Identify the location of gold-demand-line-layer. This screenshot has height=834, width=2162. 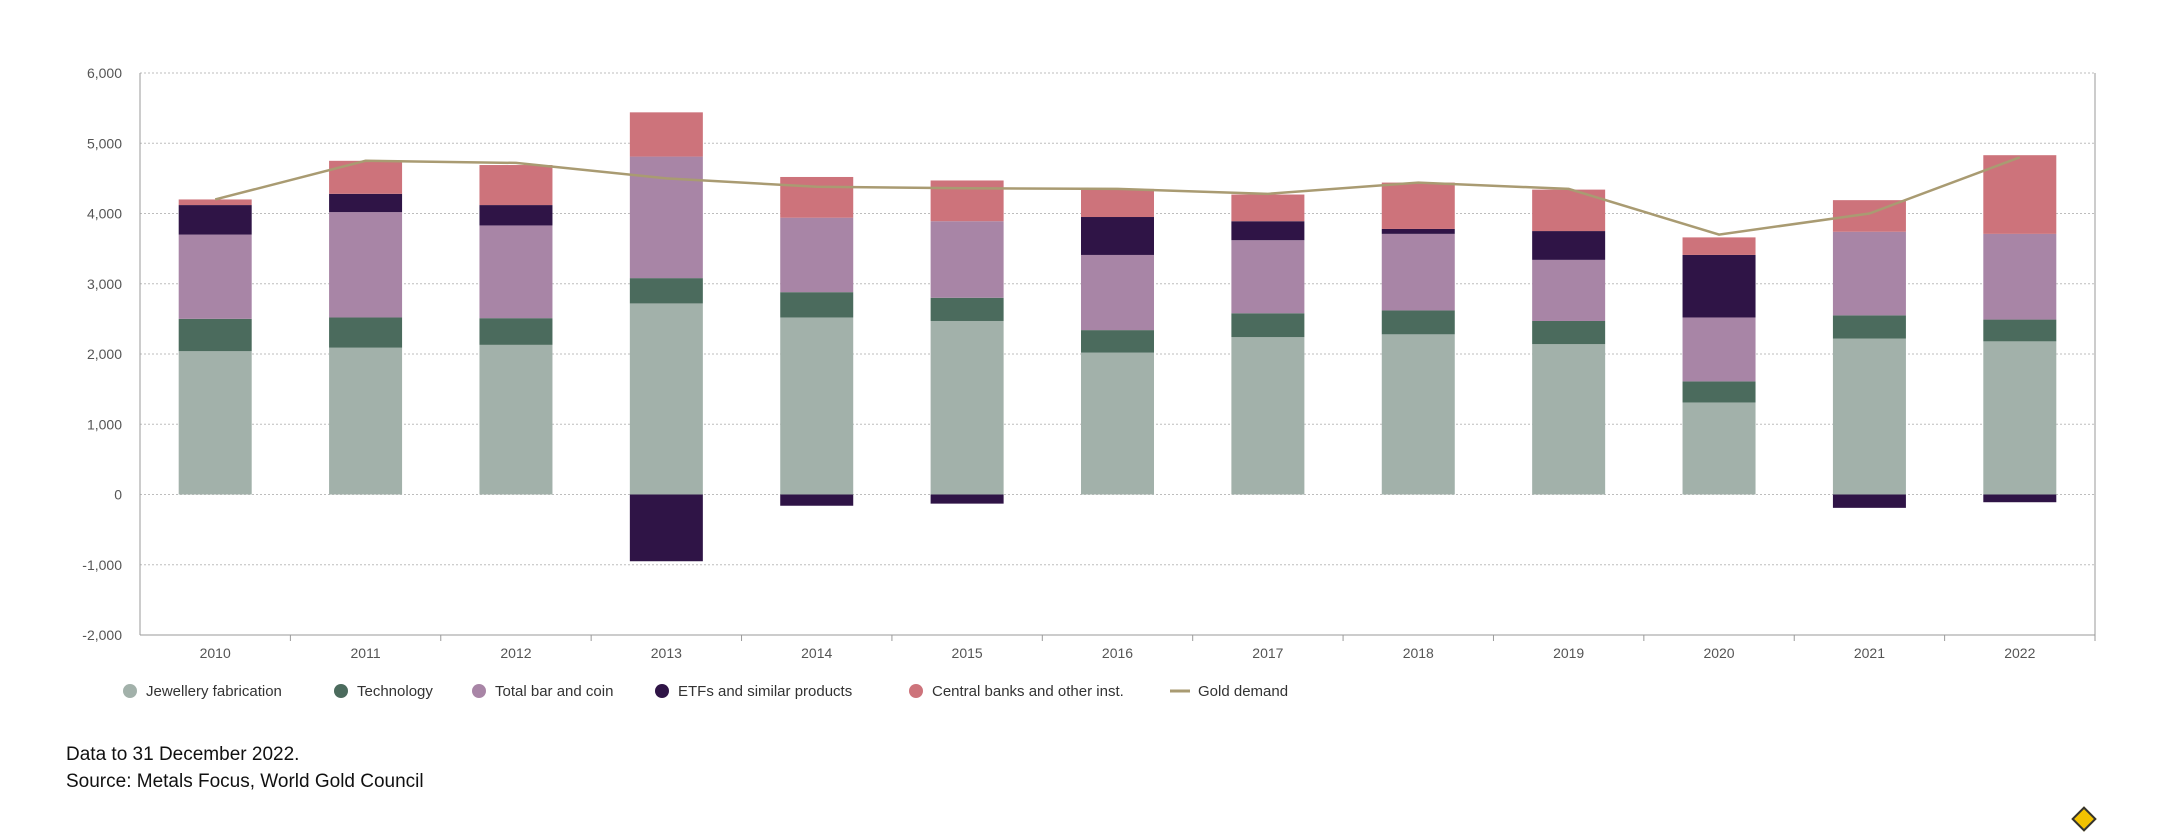
(1117, 196).